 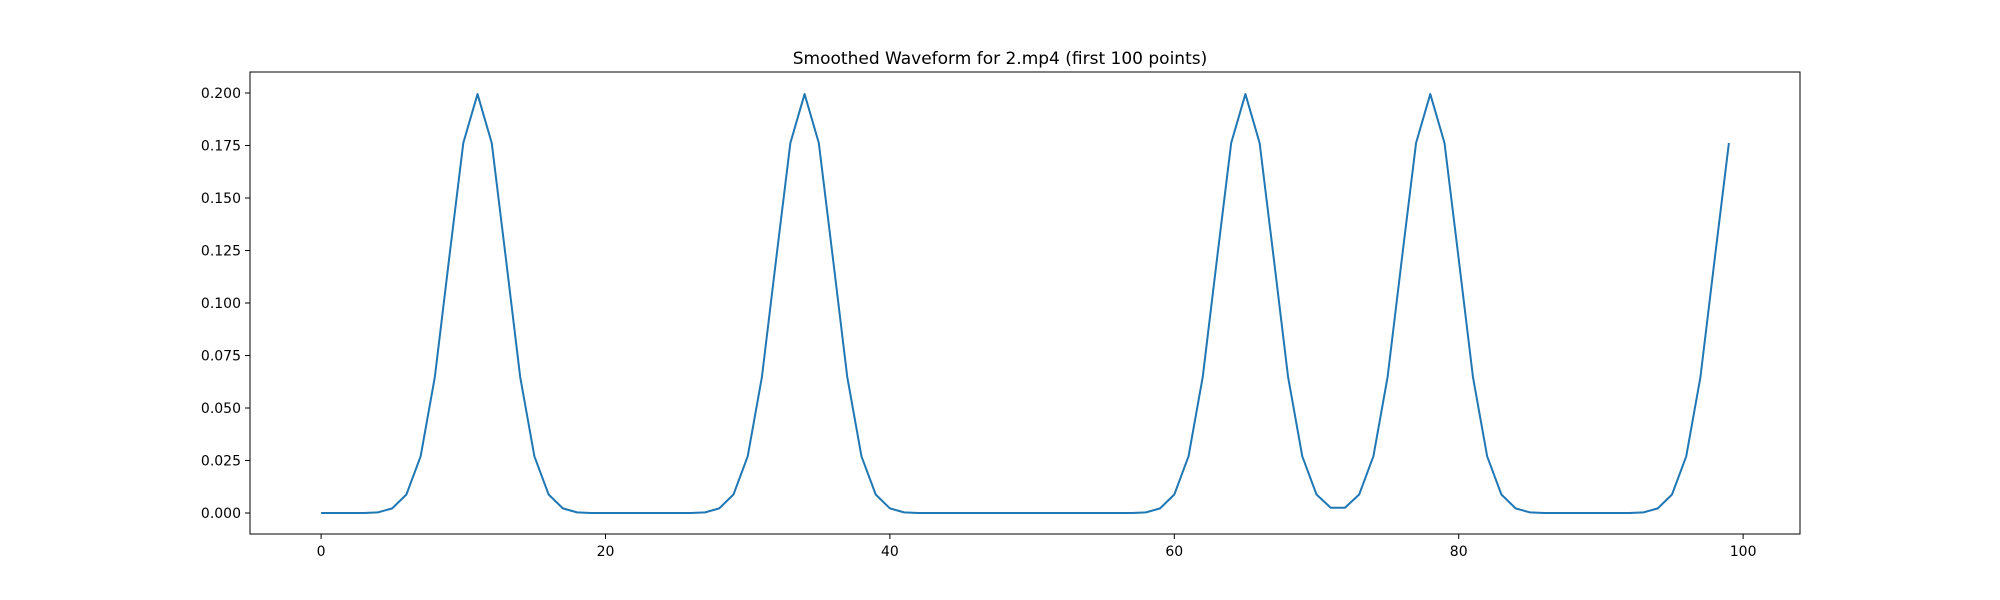 What do you see at coordinates (1459, 552) in the screenshot?
I see `x-tick-label: 80` at bounding box center [1459, 552].